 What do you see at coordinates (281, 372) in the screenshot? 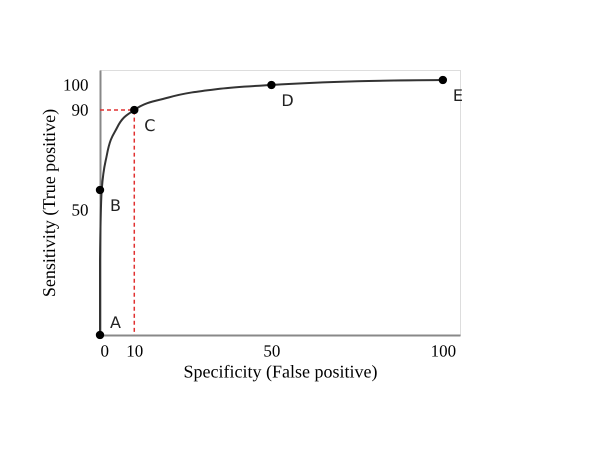
I see `x-axis-title: Specificity (False positive)` at bounding box center [281, 372].